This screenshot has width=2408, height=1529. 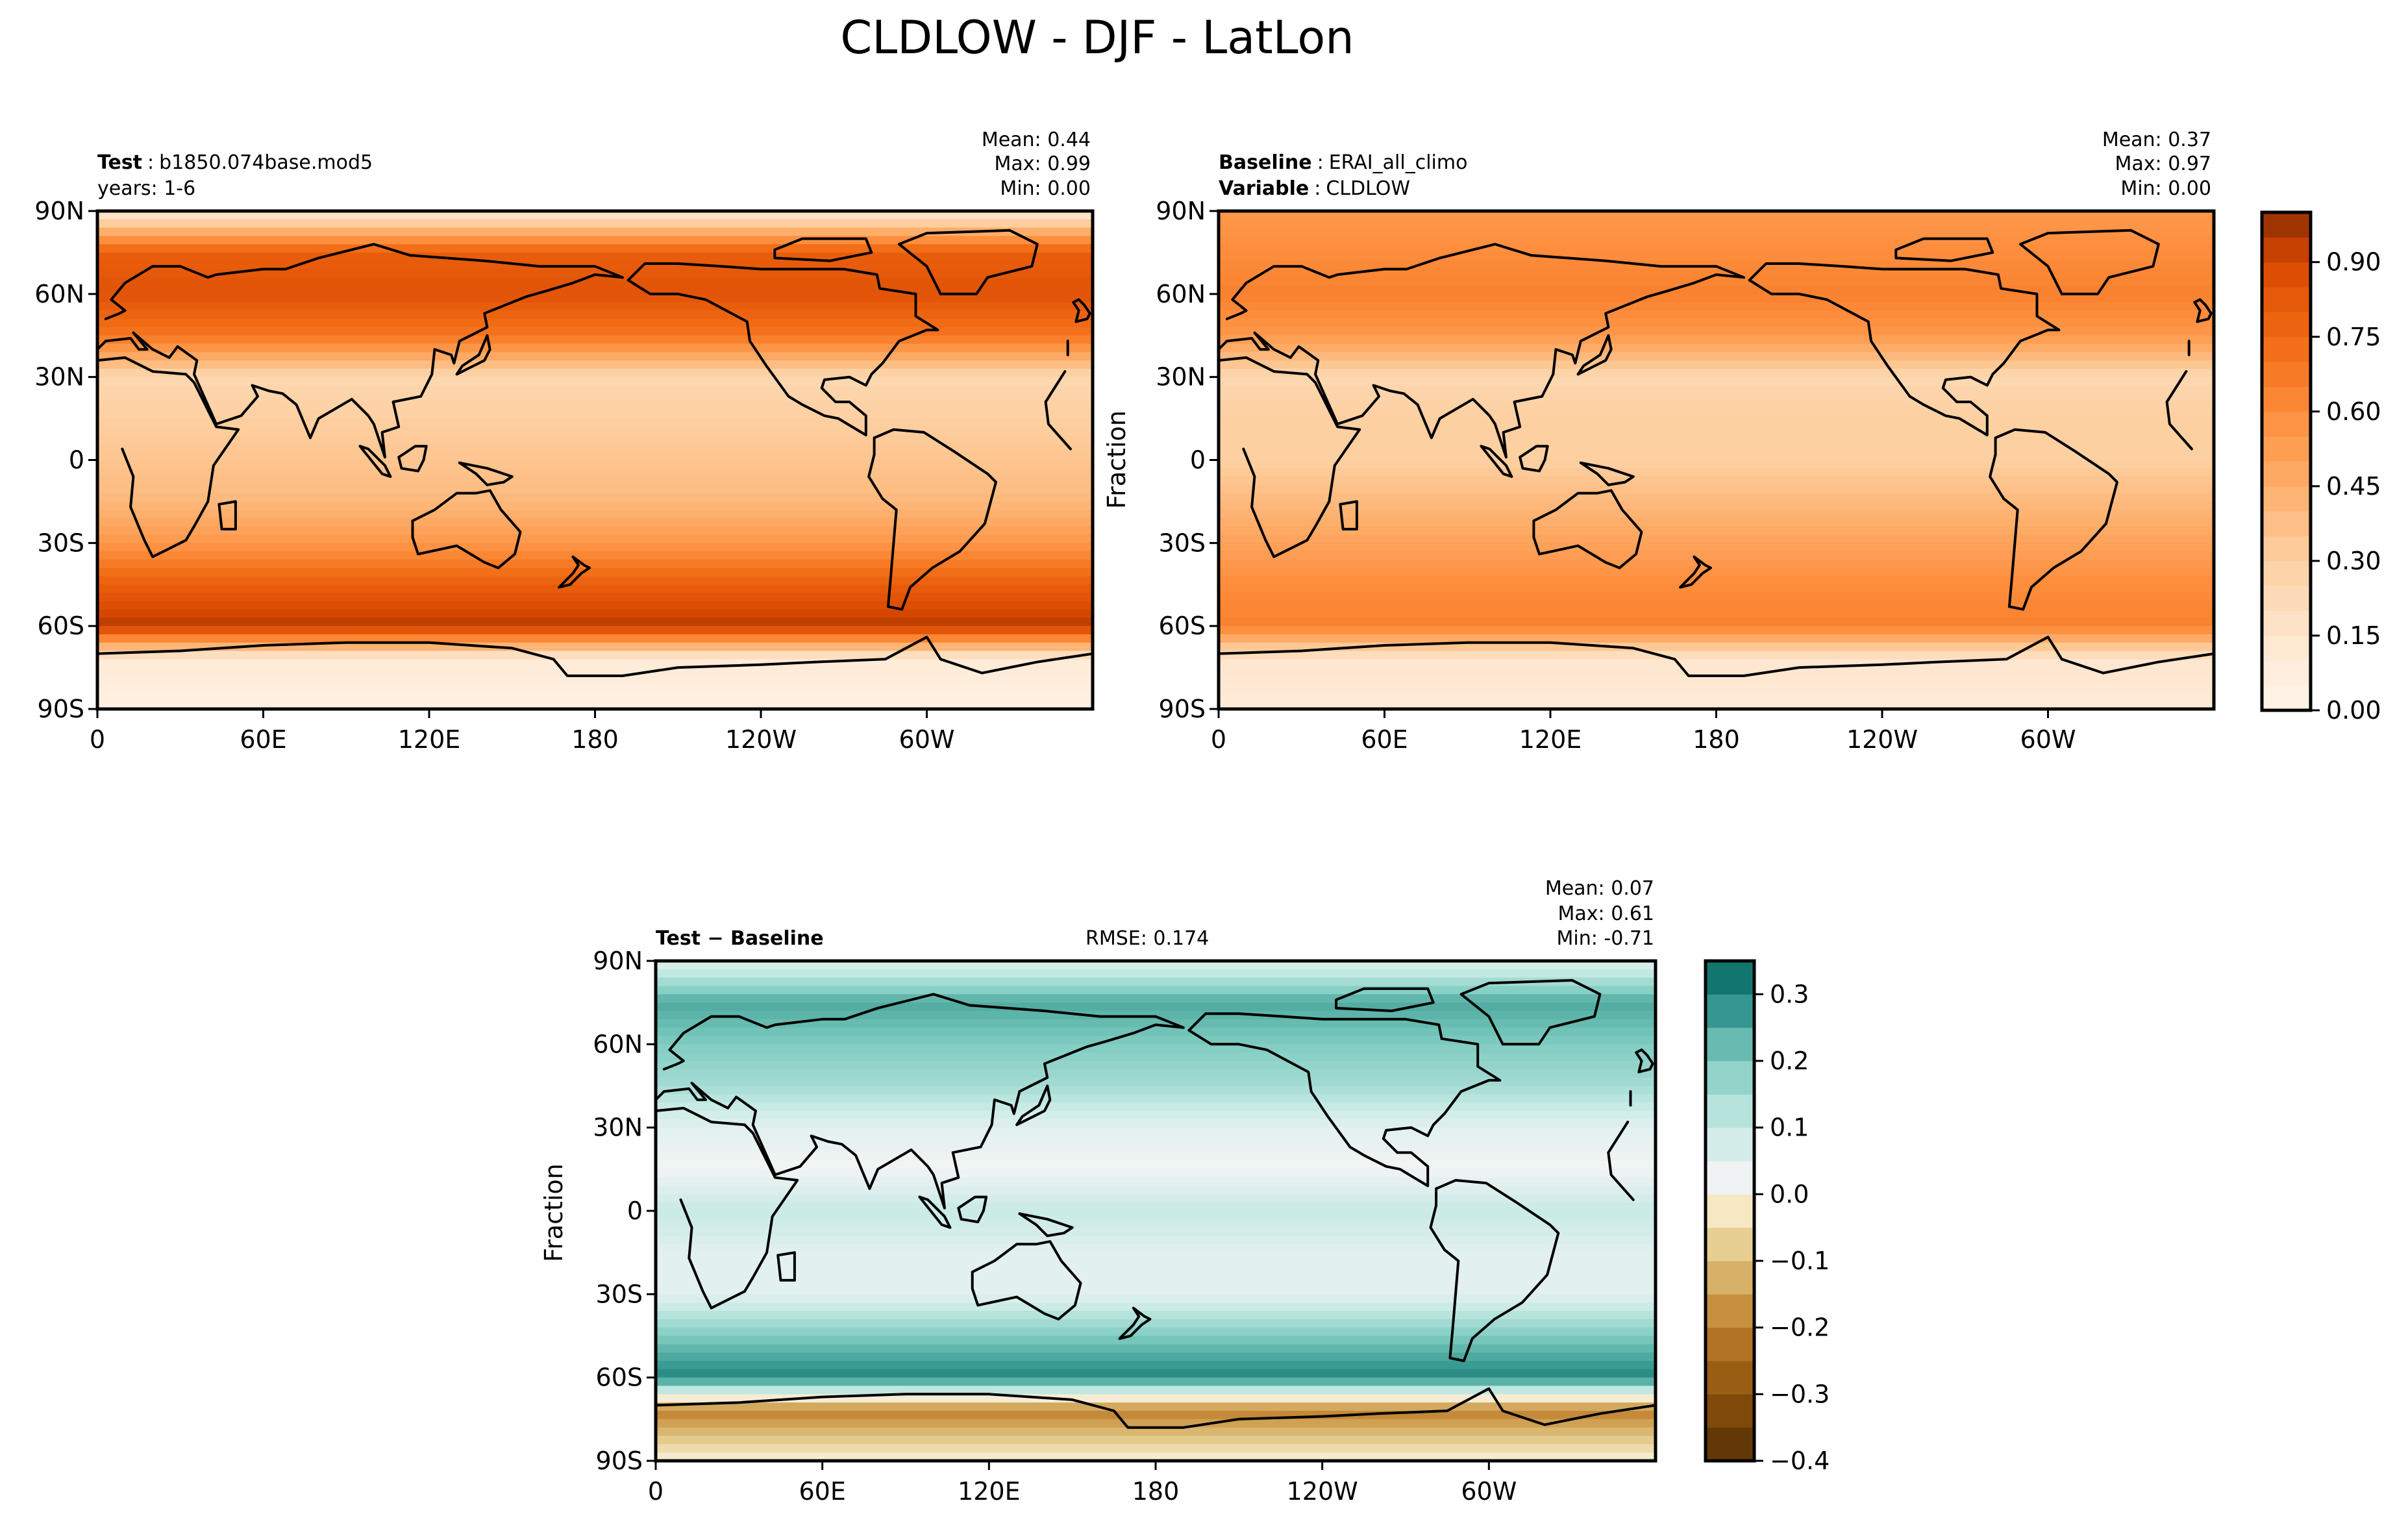 What do you see at coordinates (618, 961) in the screenshot?
I see `y-tick-label: 90N` at bounding box center [618, 961].